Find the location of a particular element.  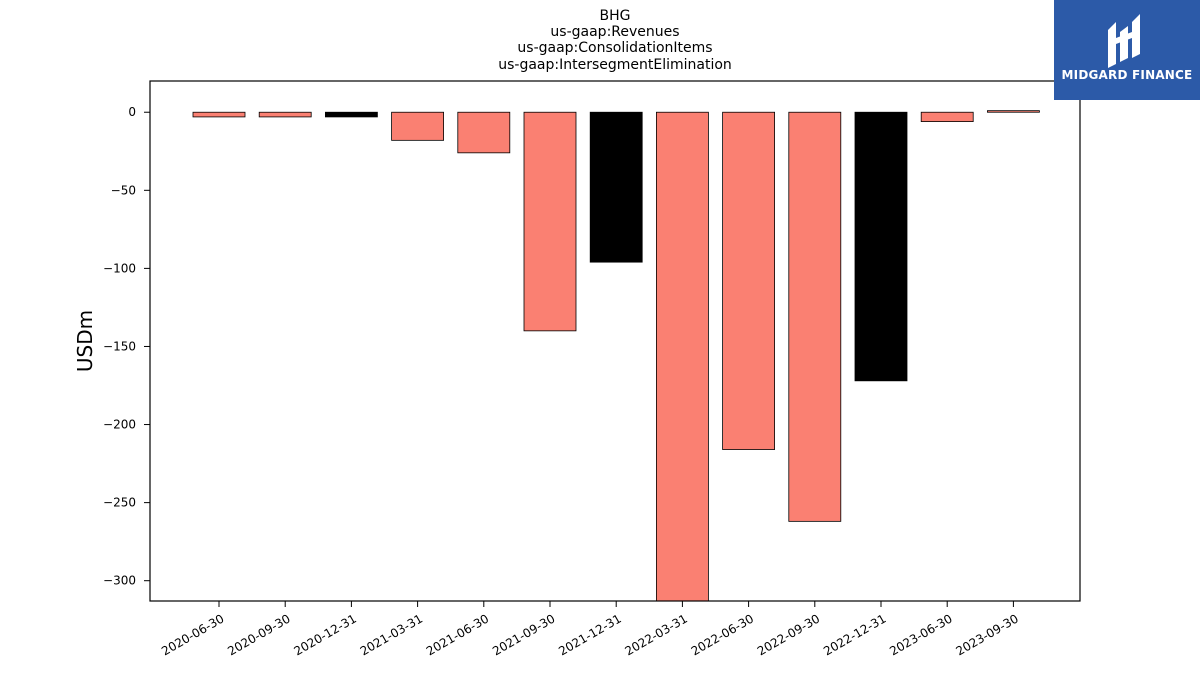

y-tick-label: −200 is located at coordinates (119, 425).